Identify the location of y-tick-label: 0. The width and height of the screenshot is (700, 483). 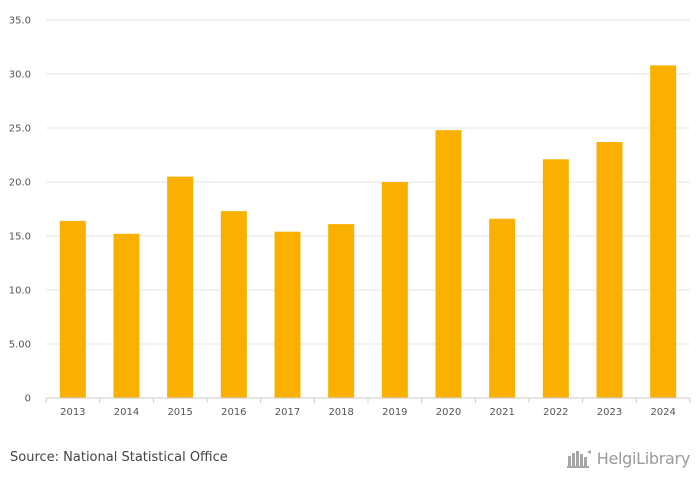
(28, 399).